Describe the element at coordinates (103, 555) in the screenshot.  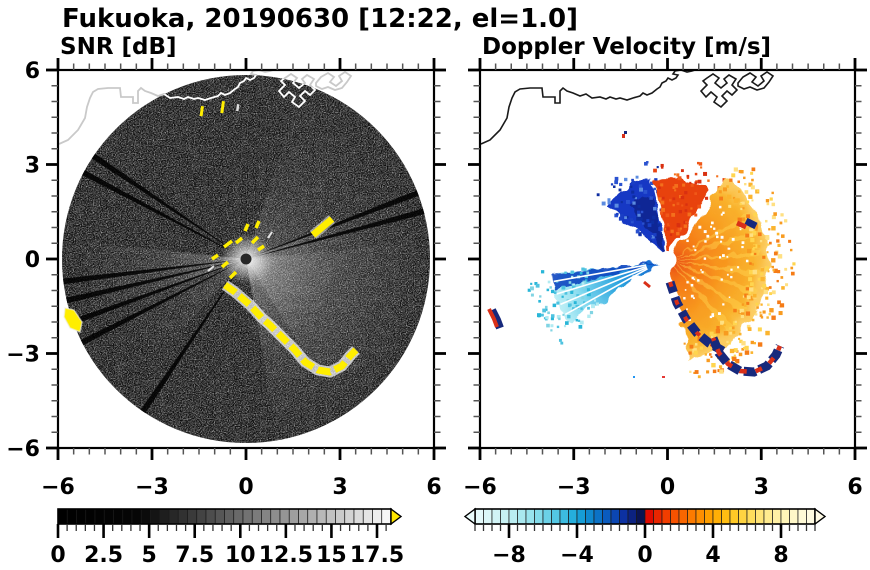
I see `colorbar-tick-label: 2.5` at that location.